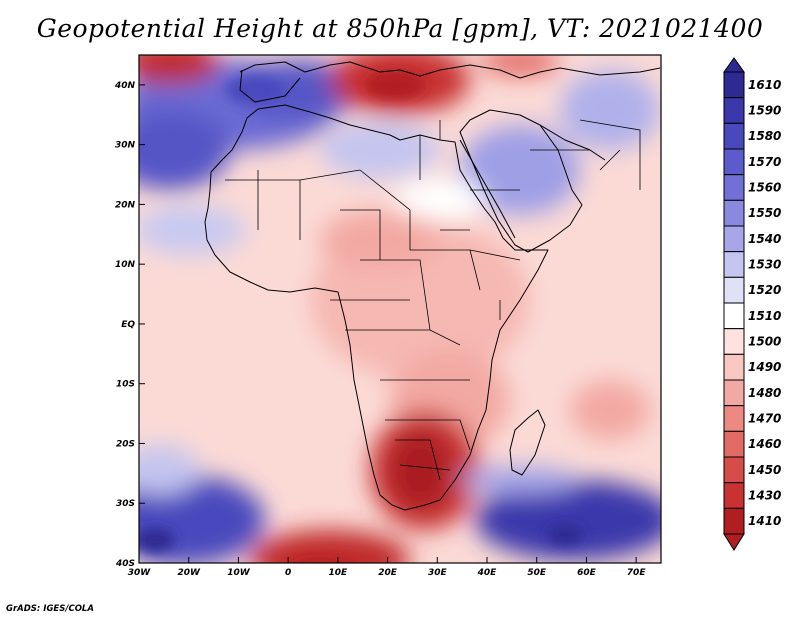  What do you see at coordinates (487, 189) in the screenshot?
I see `red-sea` at bounding box center [487, 189].